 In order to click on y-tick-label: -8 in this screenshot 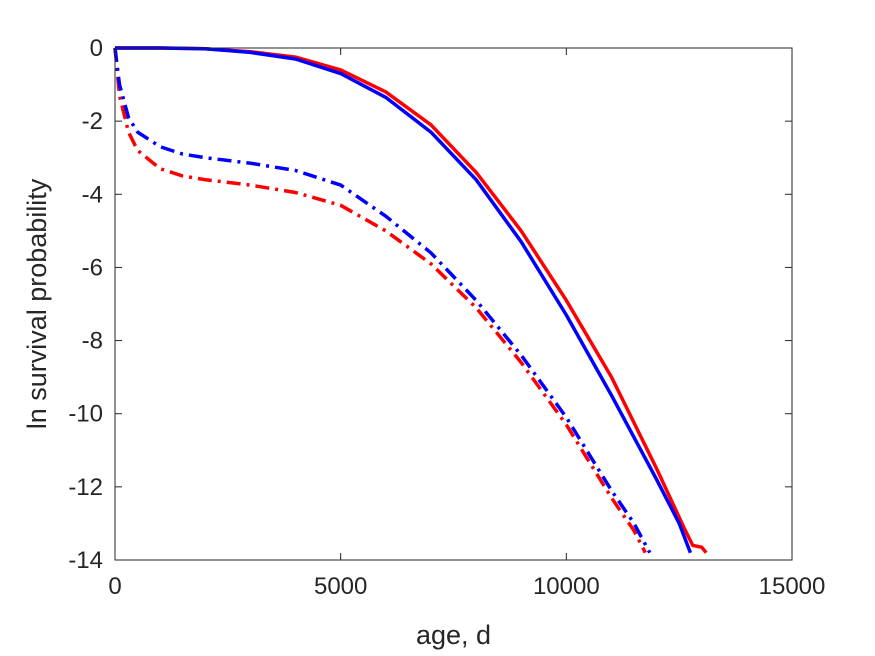, I will do `click(92, 341)`.